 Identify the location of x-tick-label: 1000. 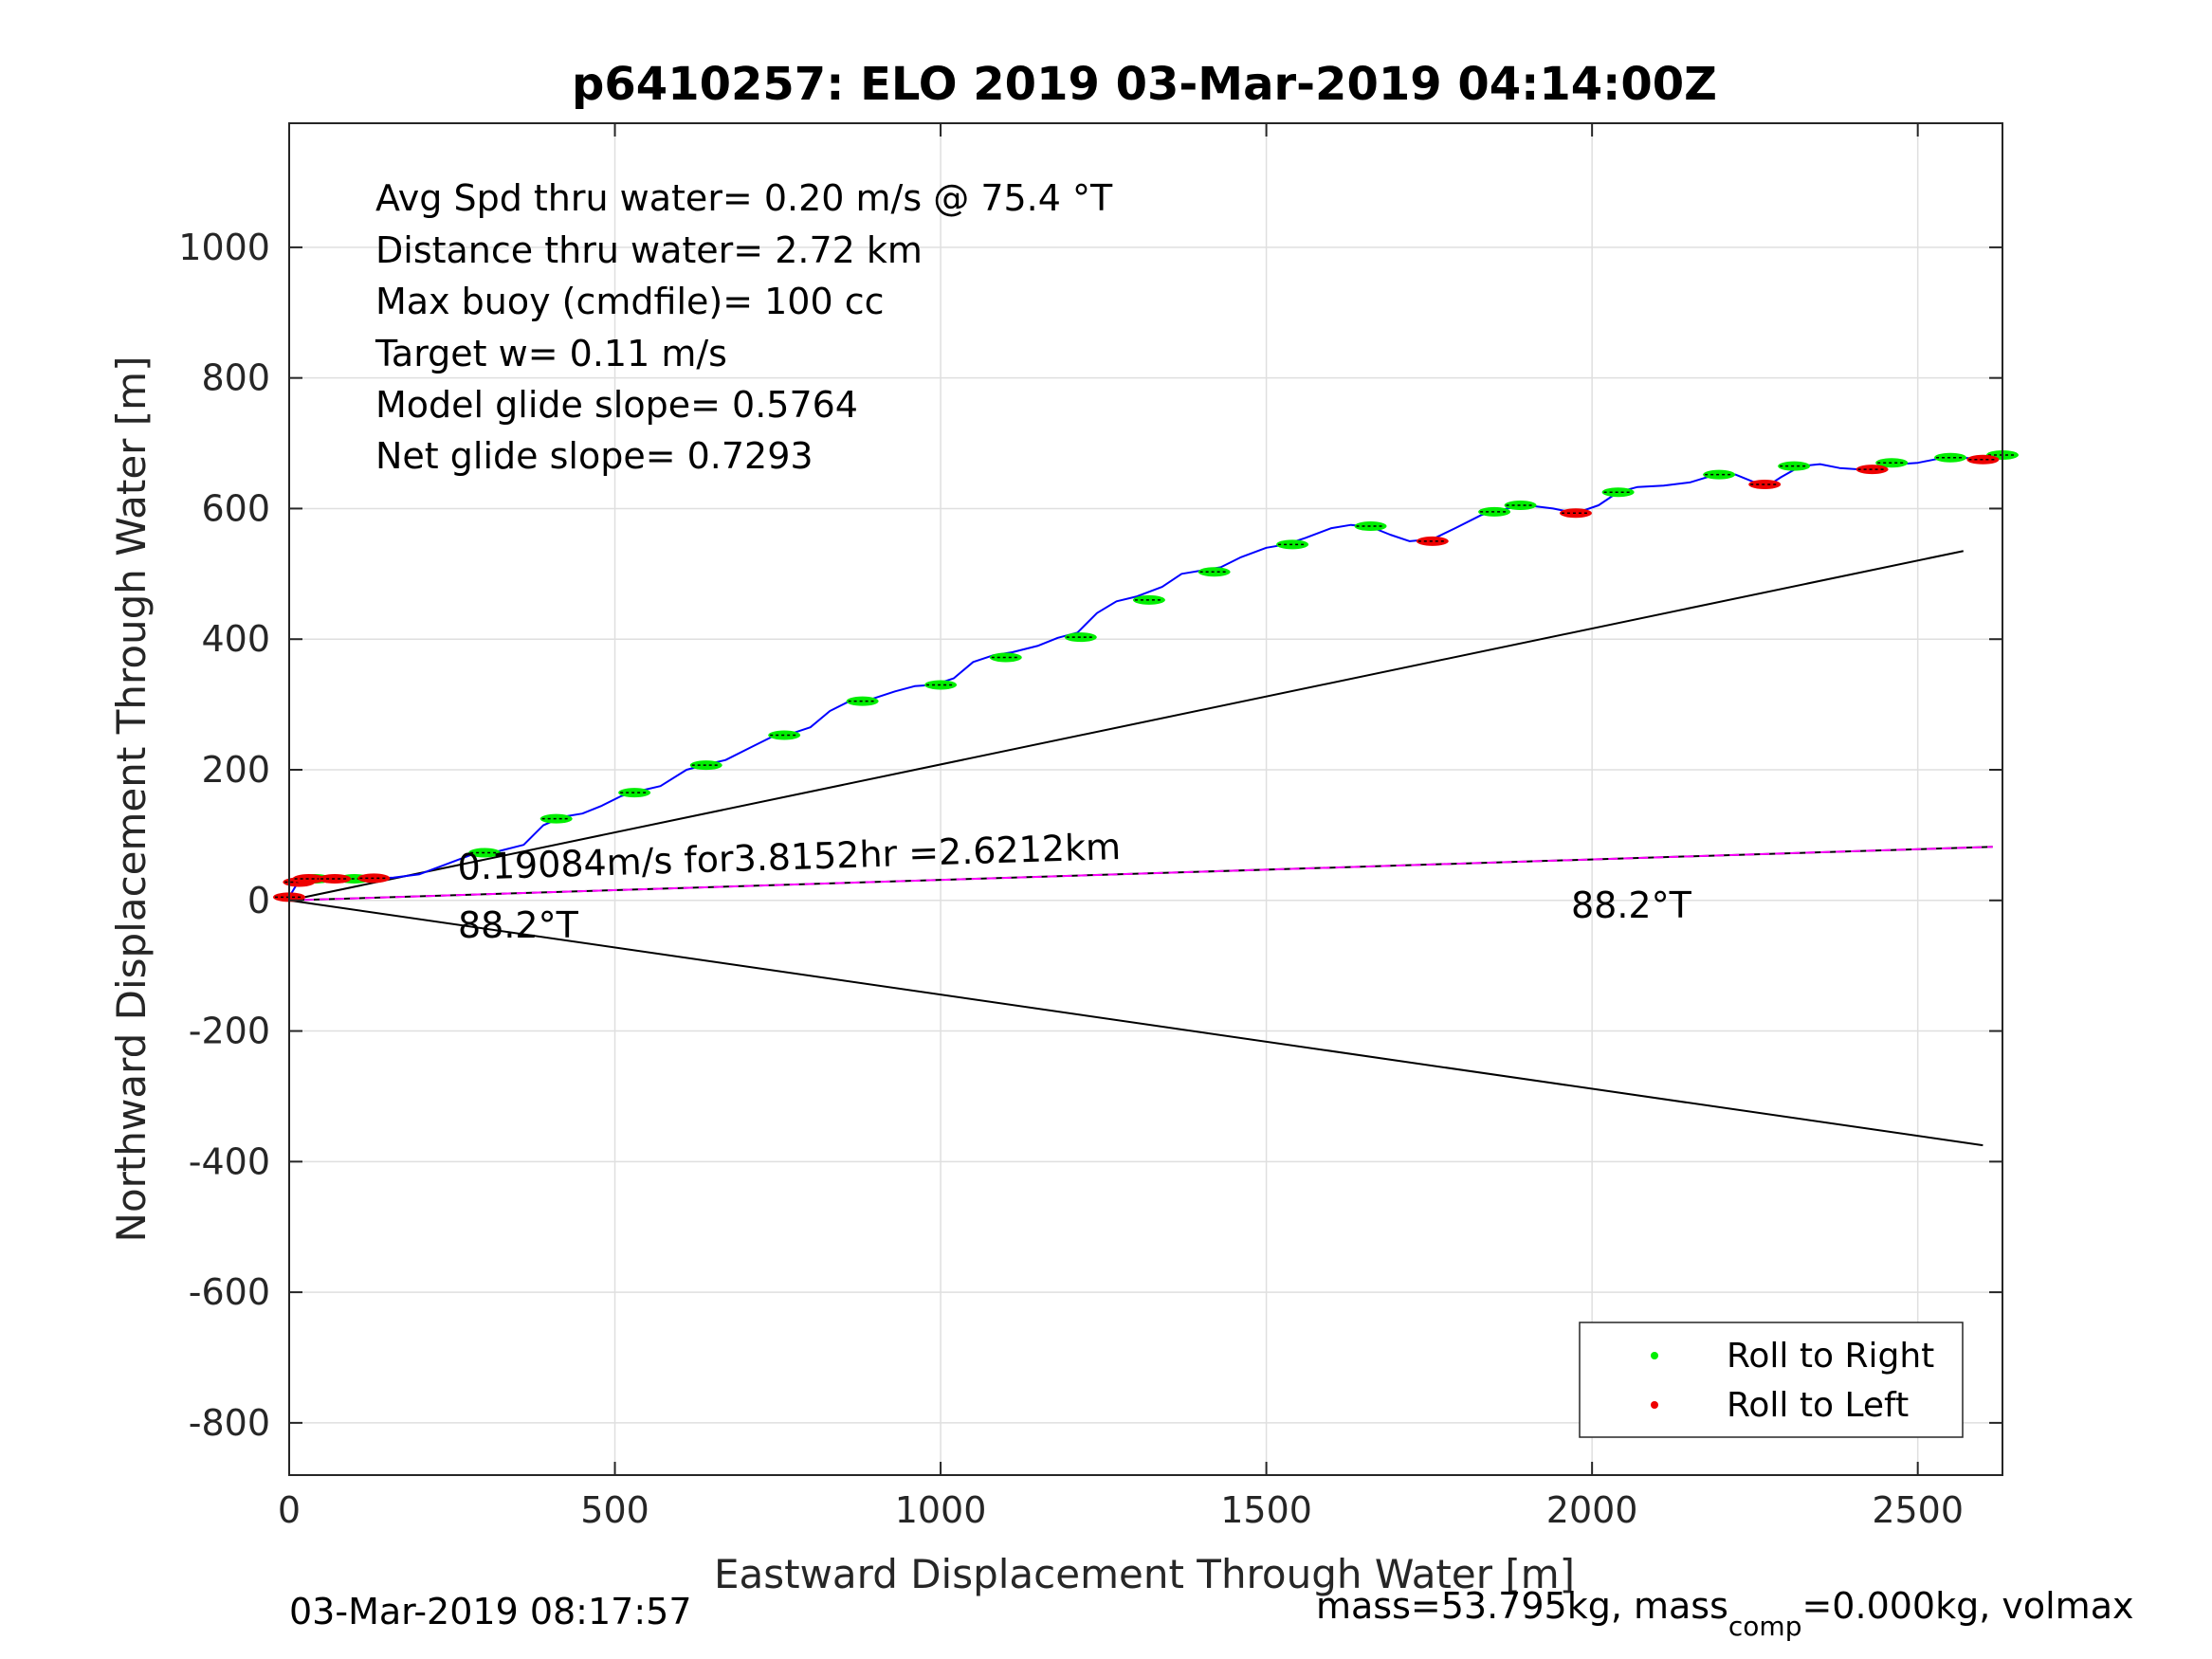
(941, 1510).